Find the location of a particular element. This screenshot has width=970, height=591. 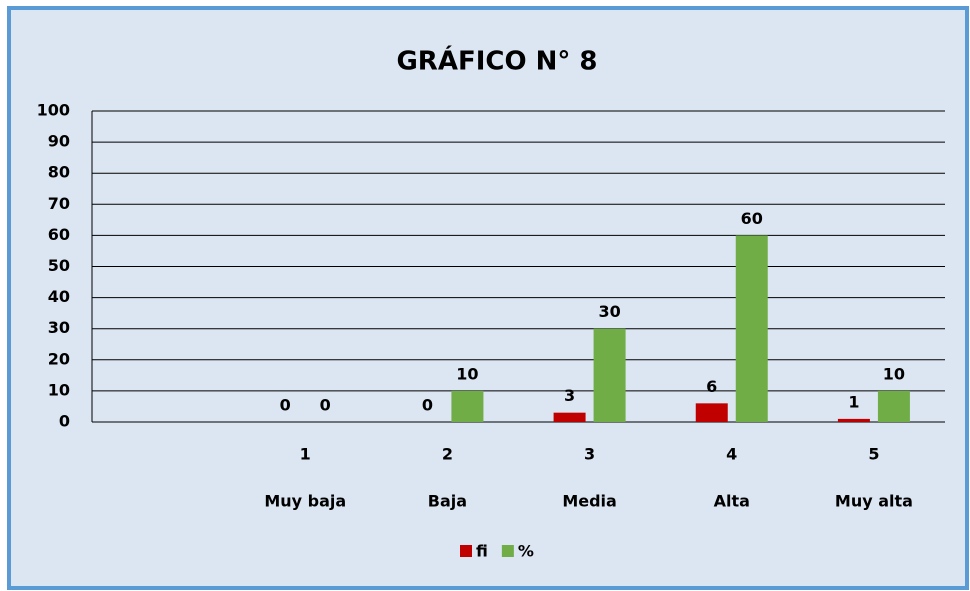

x-category-name: Baja is located at coordinates (447, 501).